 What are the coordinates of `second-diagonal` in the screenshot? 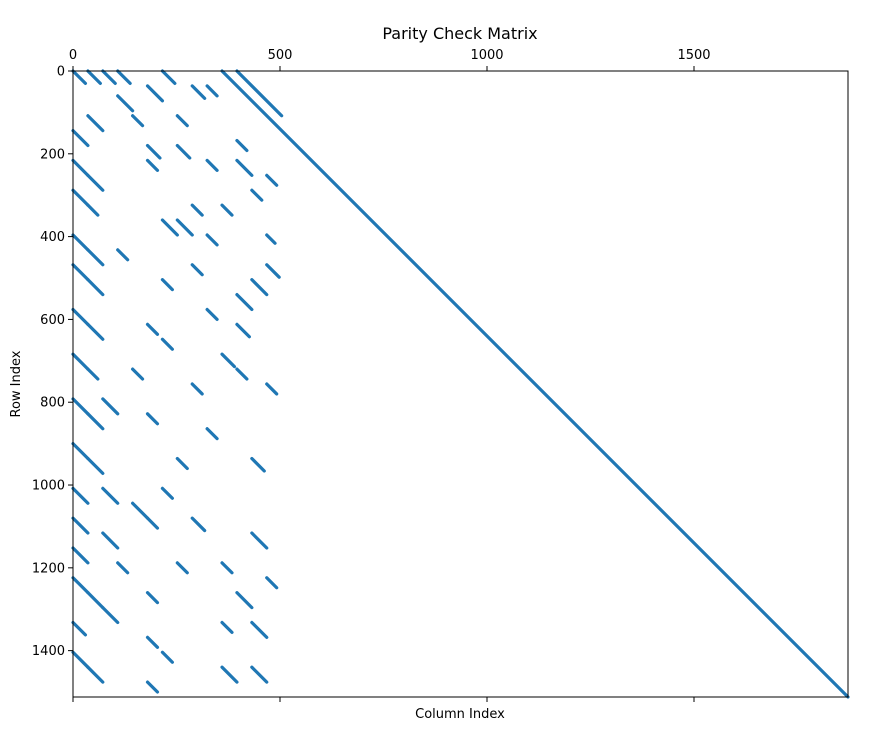 It's located at (259, 93).